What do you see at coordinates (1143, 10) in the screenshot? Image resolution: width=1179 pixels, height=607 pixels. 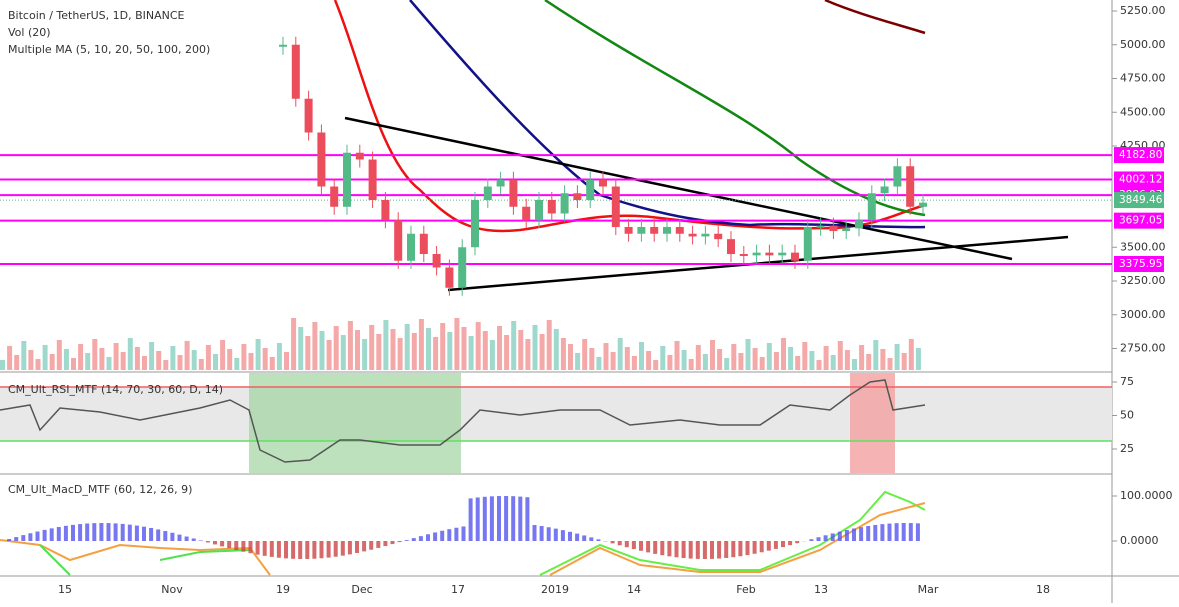 I see `y-tick-label: 5250.00` at bounding box center [1143, 10].